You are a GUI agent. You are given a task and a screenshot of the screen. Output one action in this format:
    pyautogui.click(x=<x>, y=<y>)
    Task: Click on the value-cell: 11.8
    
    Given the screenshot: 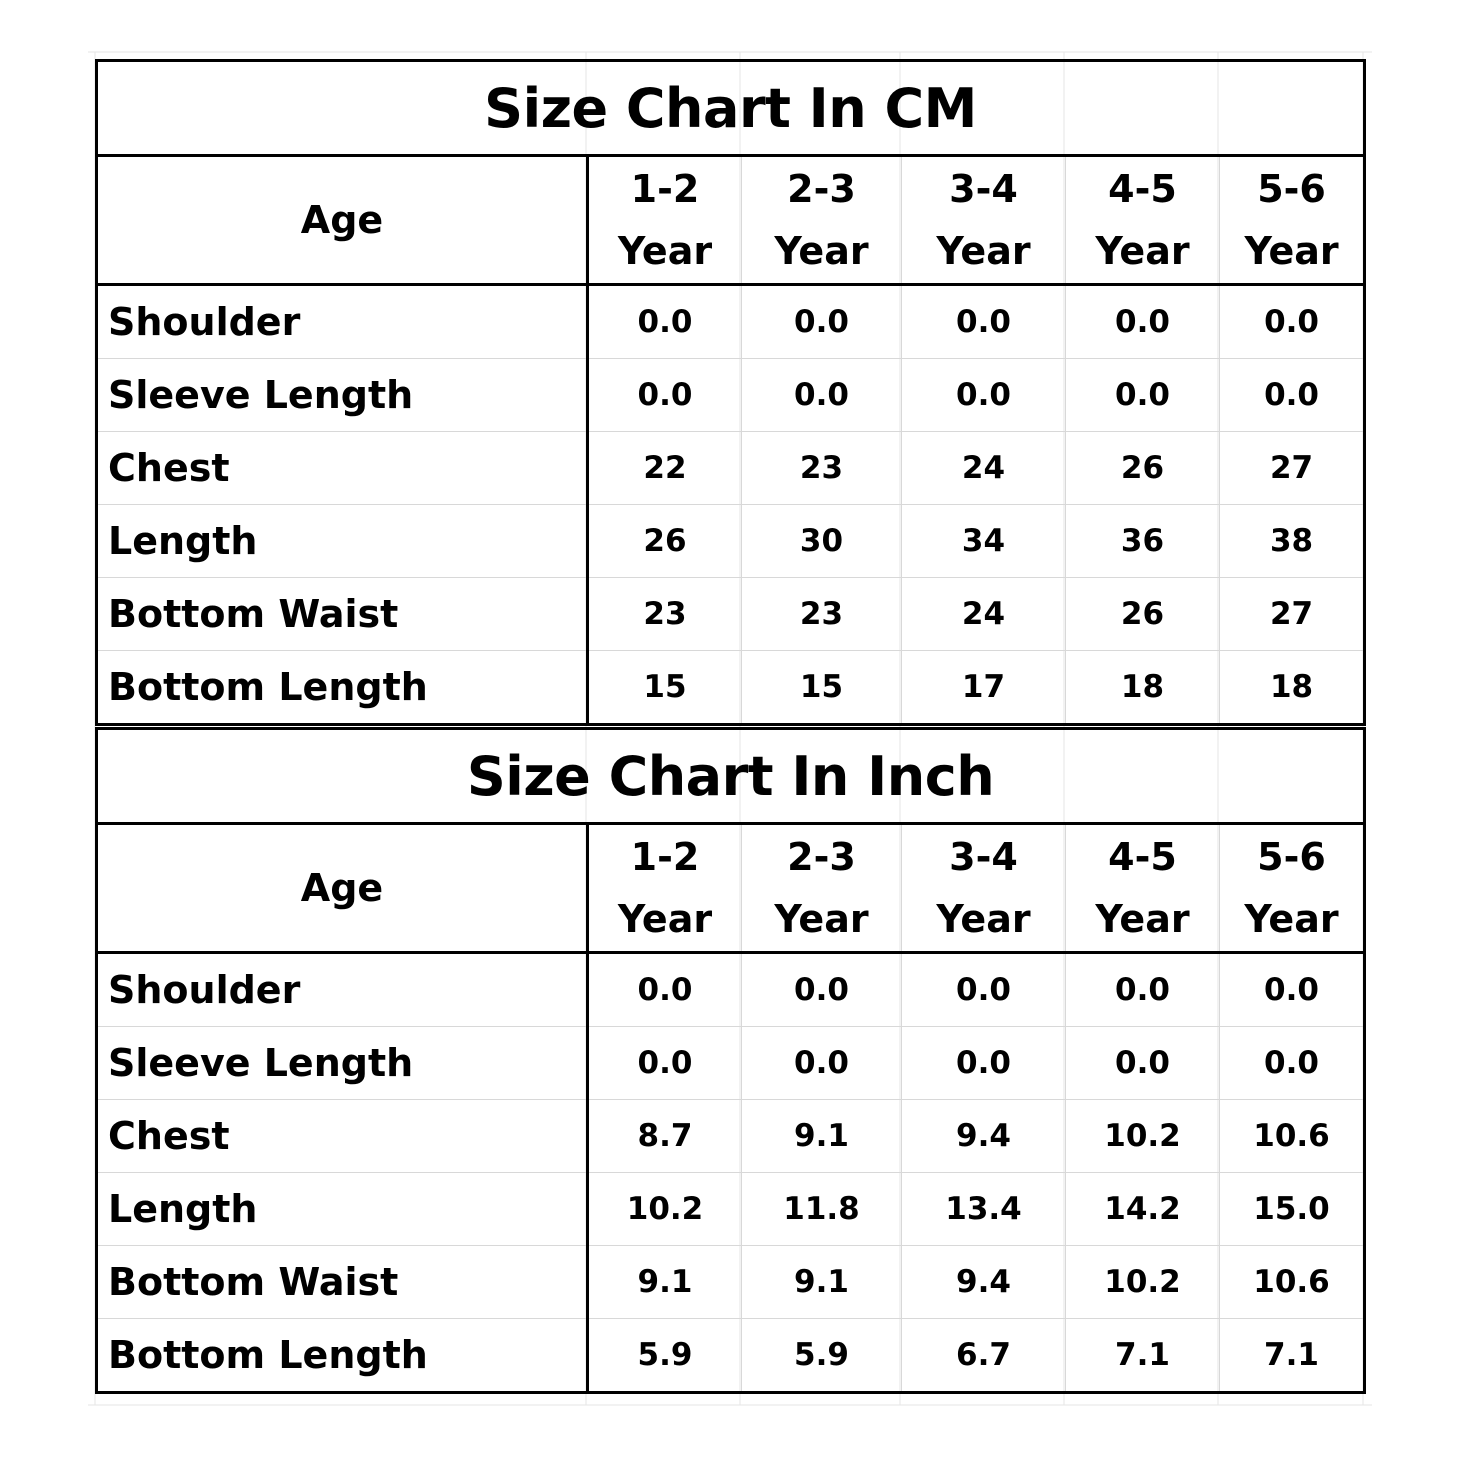 What is the action you would take?
    pyautogui.click(x=821, y=1209)
    